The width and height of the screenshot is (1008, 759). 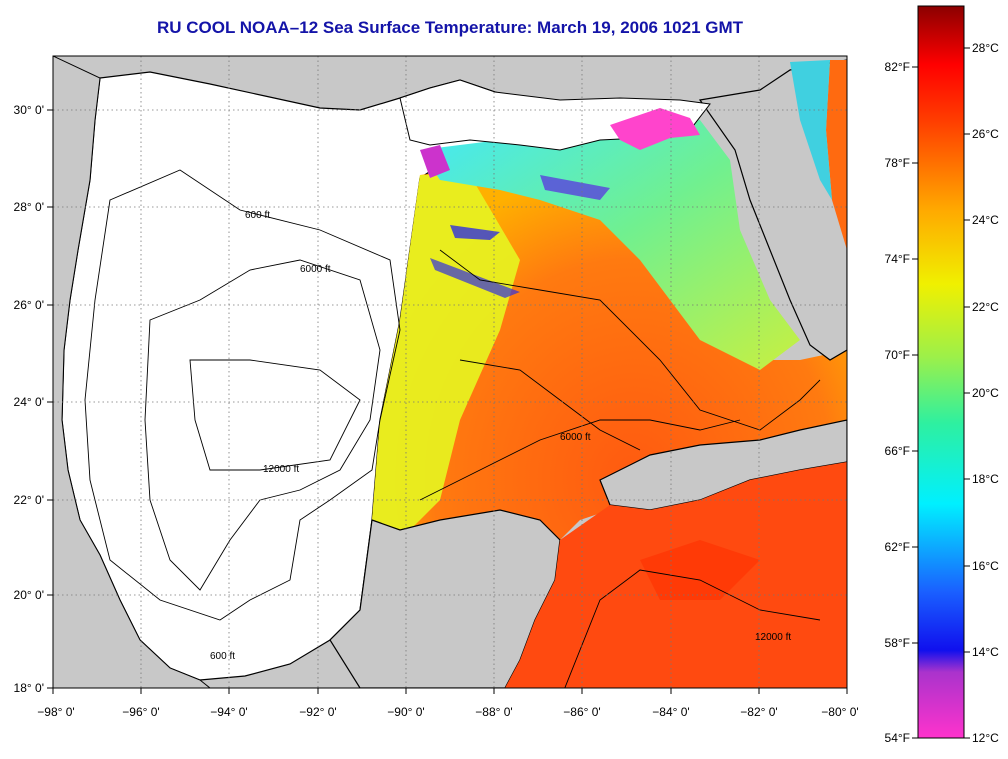 What do you see at coordinates (839, 712) in the screenshot?
I see `lon-label-80w: −80° 0'` at bounding box center [839, 712].